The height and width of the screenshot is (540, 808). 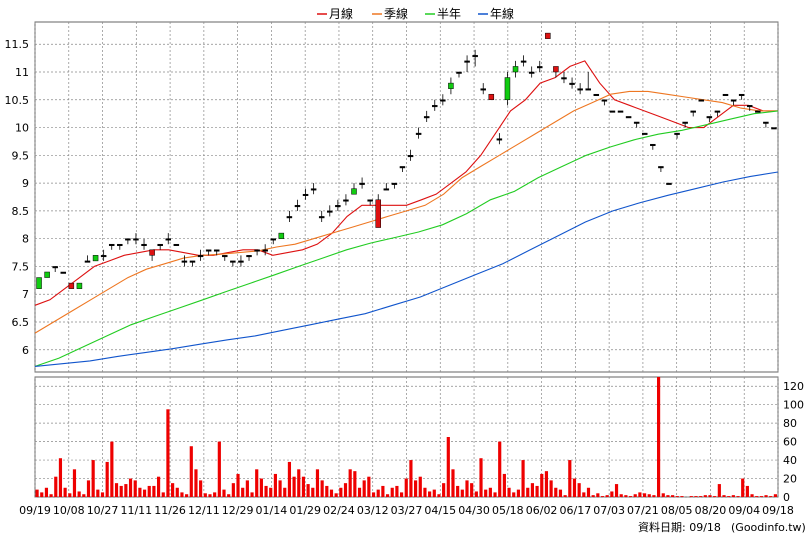 What do you see at coordinates (21, 266) in the screenshot?
I see `price-tick-label: 7.5` at bounding box center [21, 266].